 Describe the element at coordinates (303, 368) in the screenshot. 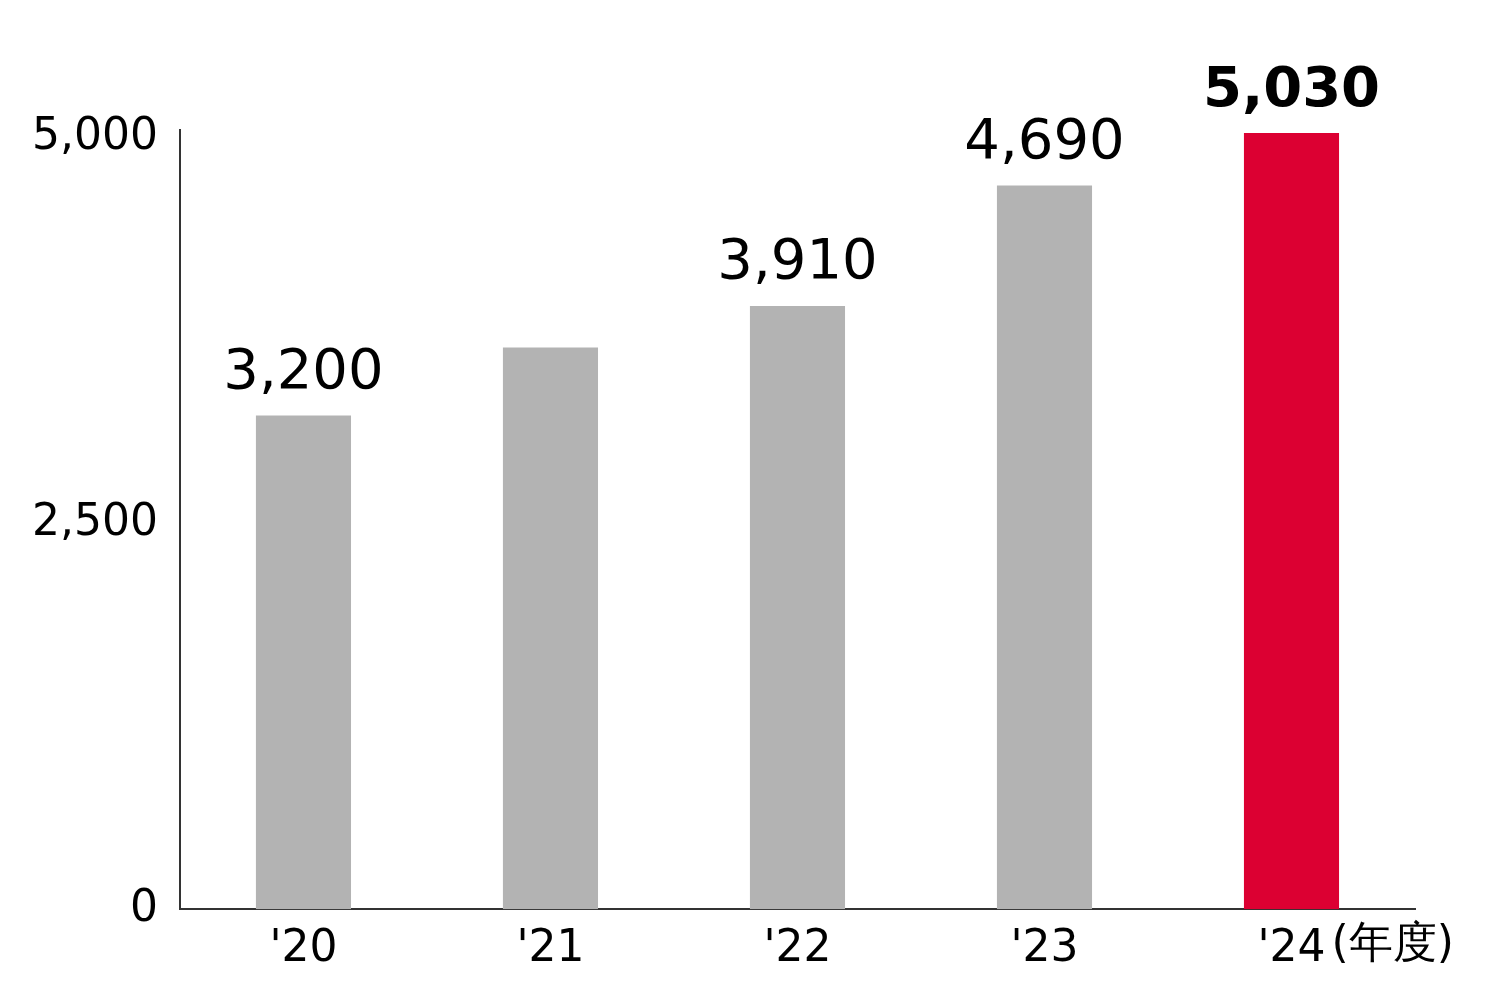

I see `data-label: 3,200` at that location.